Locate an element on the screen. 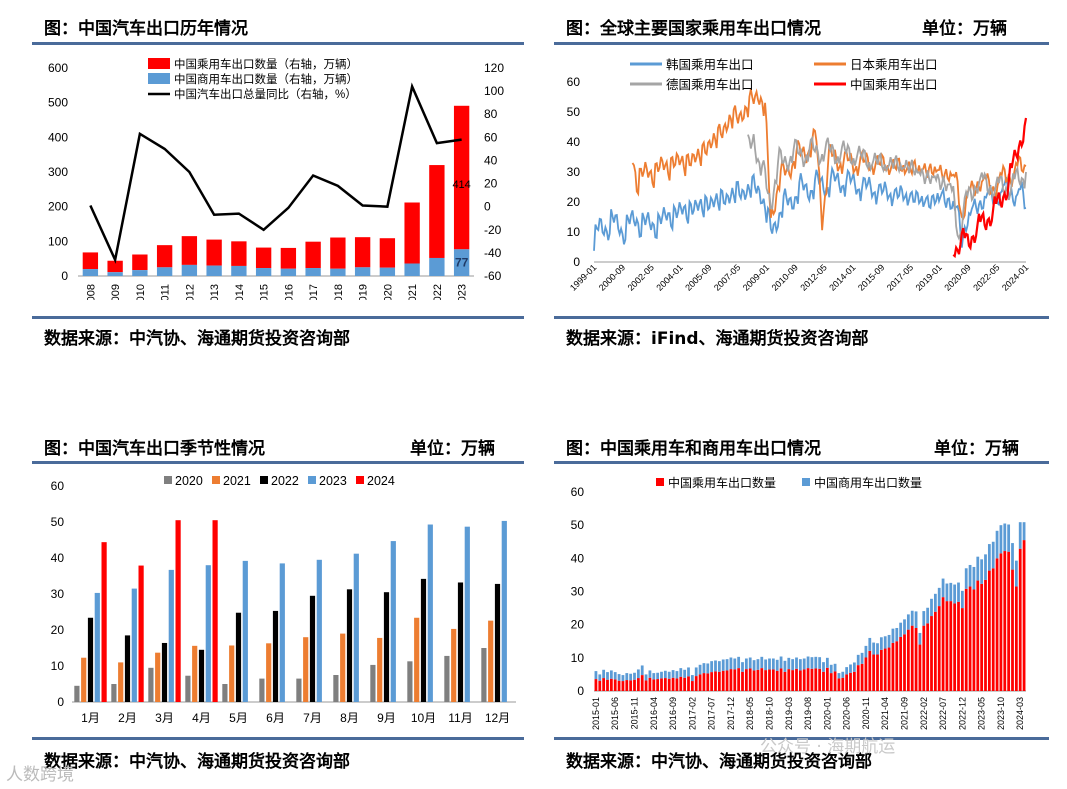 Image resolution: width=1067 pixels, height=789 pixels. y-tick-right: -60 is located at coordinates (493, 276).